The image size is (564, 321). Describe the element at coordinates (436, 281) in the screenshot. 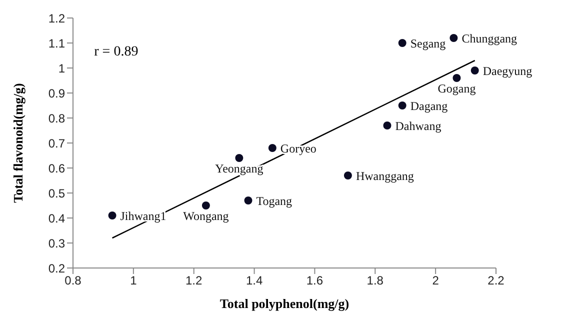

I see `x-tick-label: 2` at that location.